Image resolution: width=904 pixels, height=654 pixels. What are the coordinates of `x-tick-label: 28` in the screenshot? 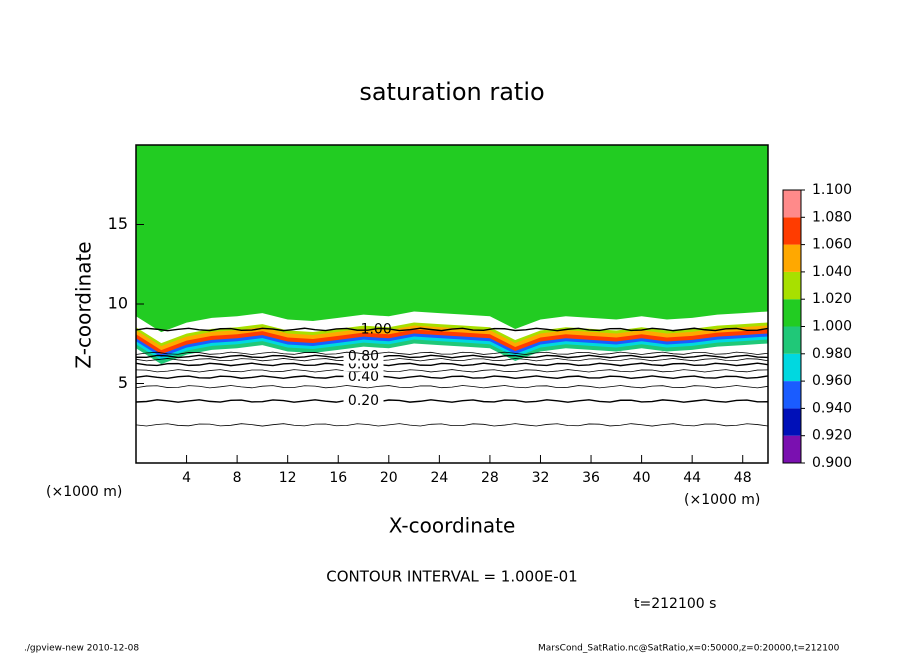 It's located at (490, 478).